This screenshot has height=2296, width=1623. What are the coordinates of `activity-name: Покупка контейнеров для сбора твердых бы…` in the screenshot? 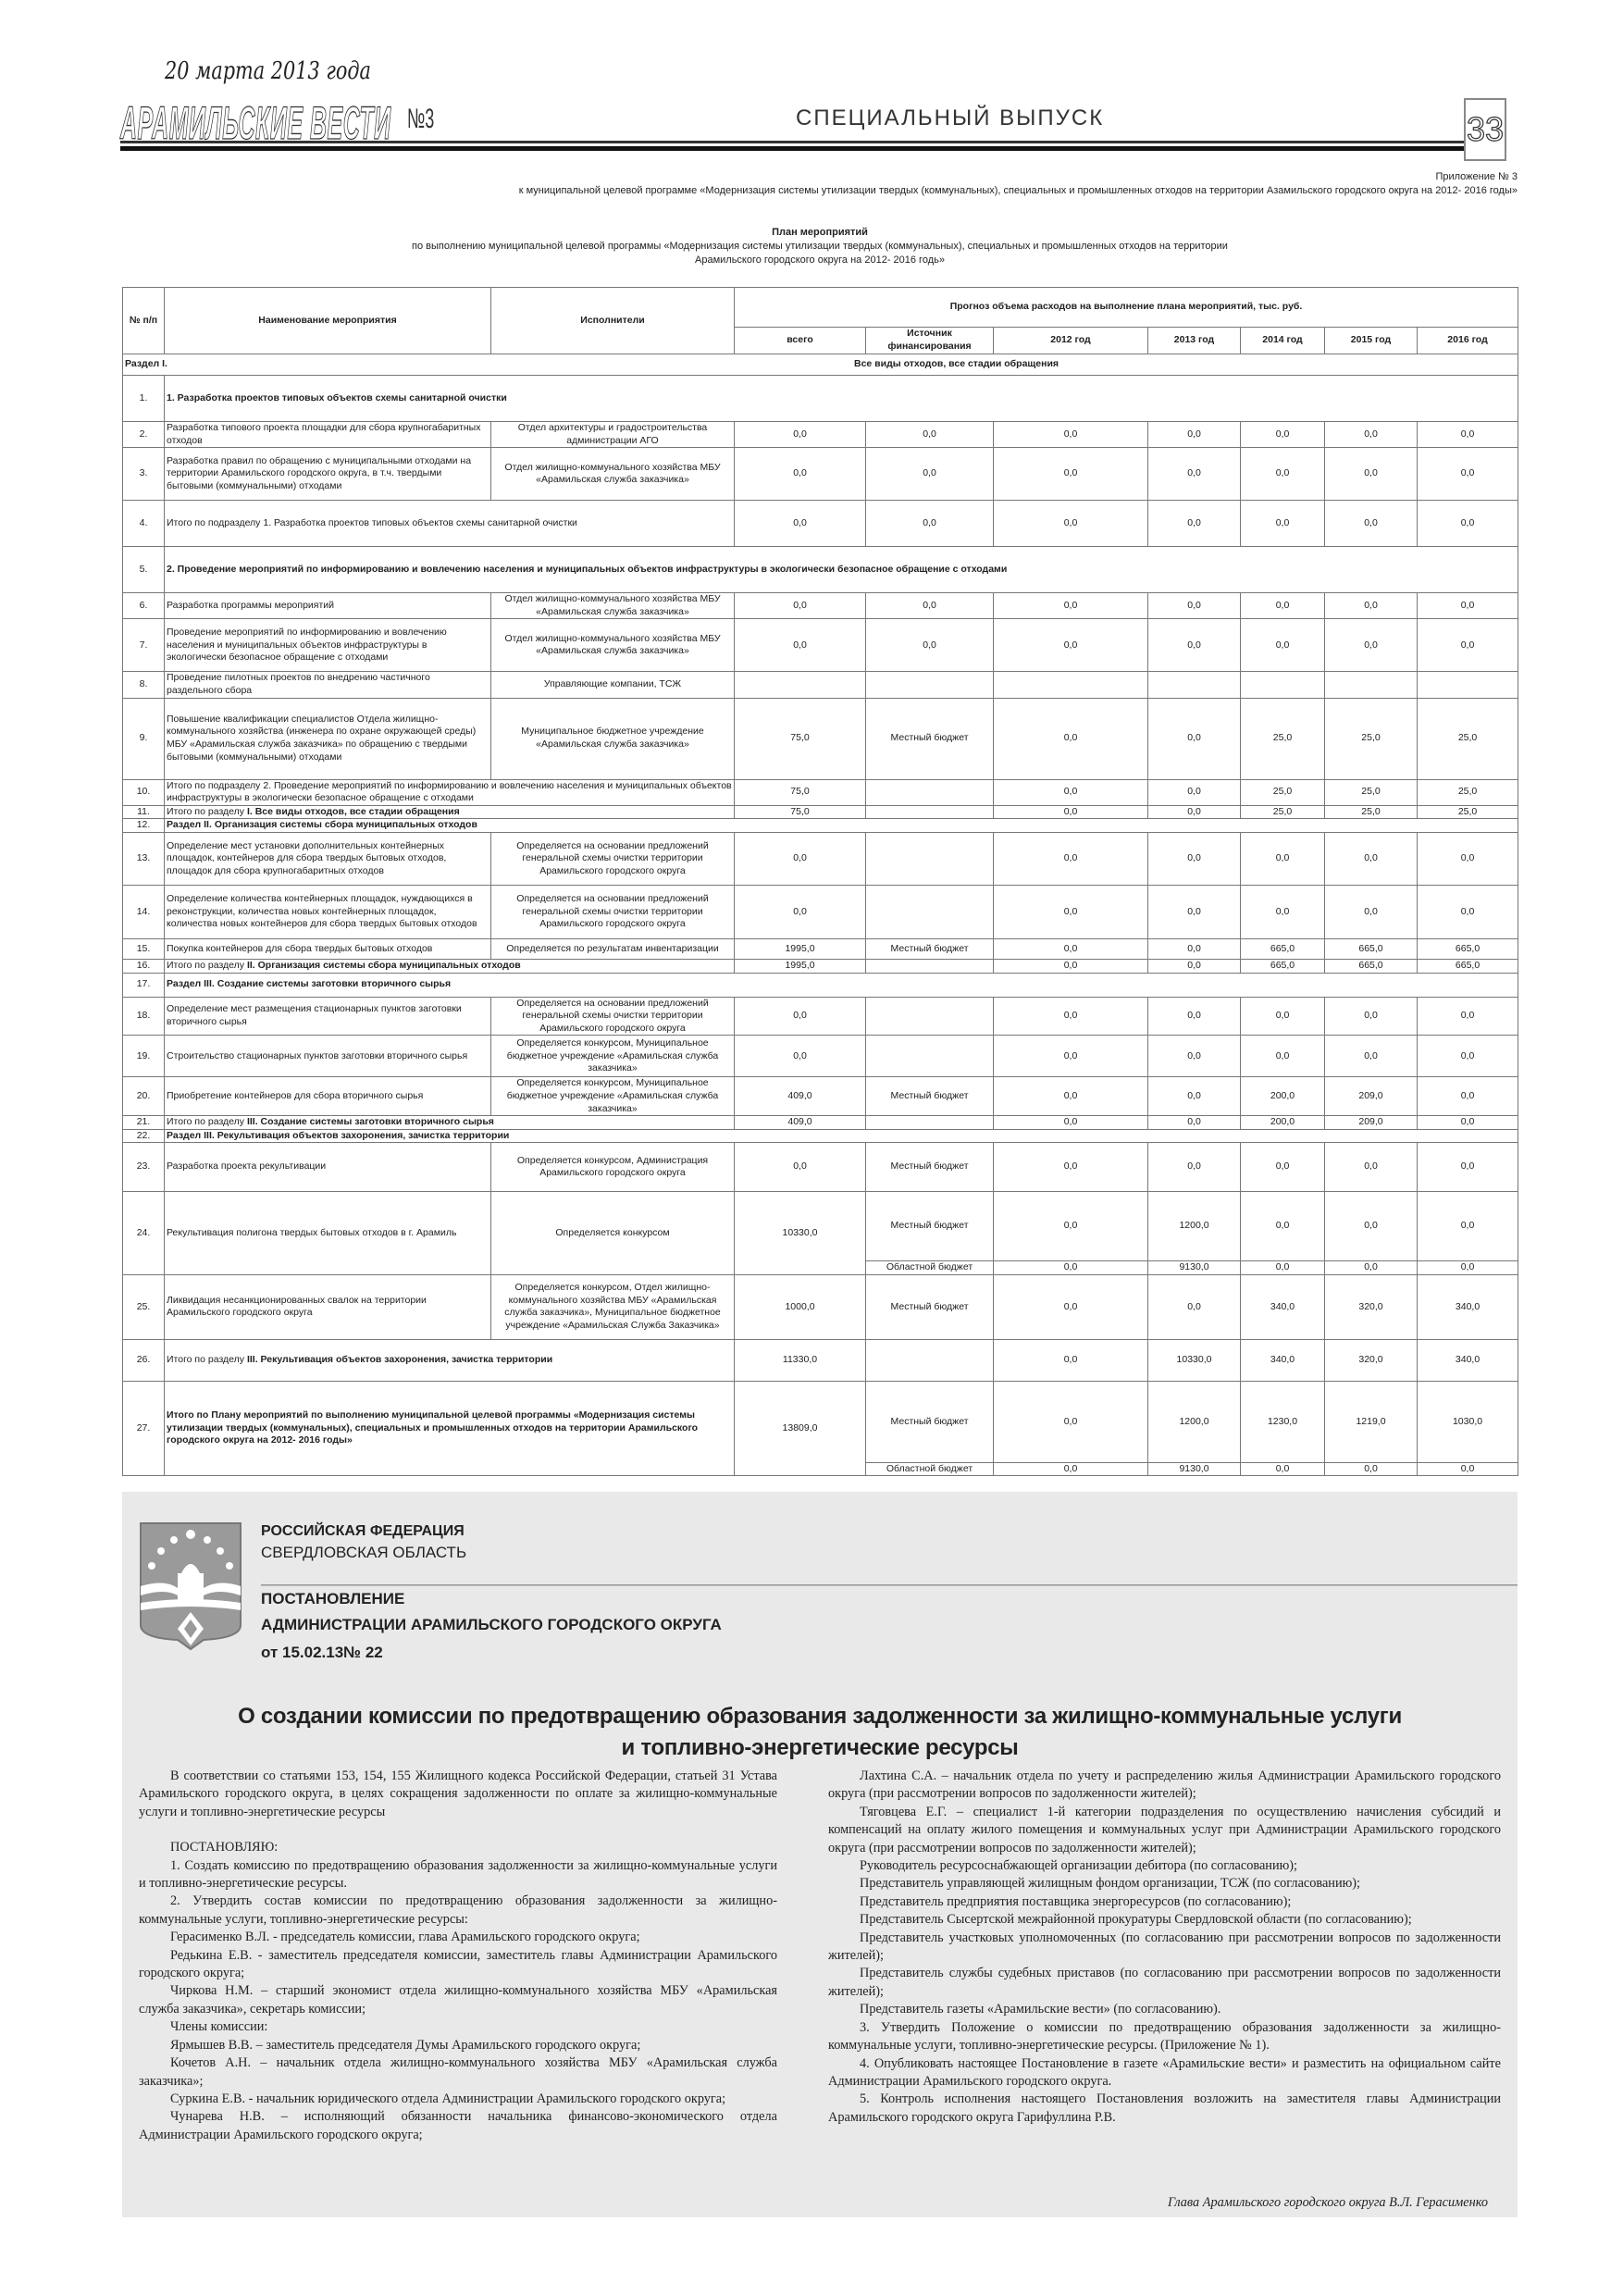 It's located at (327, 948).